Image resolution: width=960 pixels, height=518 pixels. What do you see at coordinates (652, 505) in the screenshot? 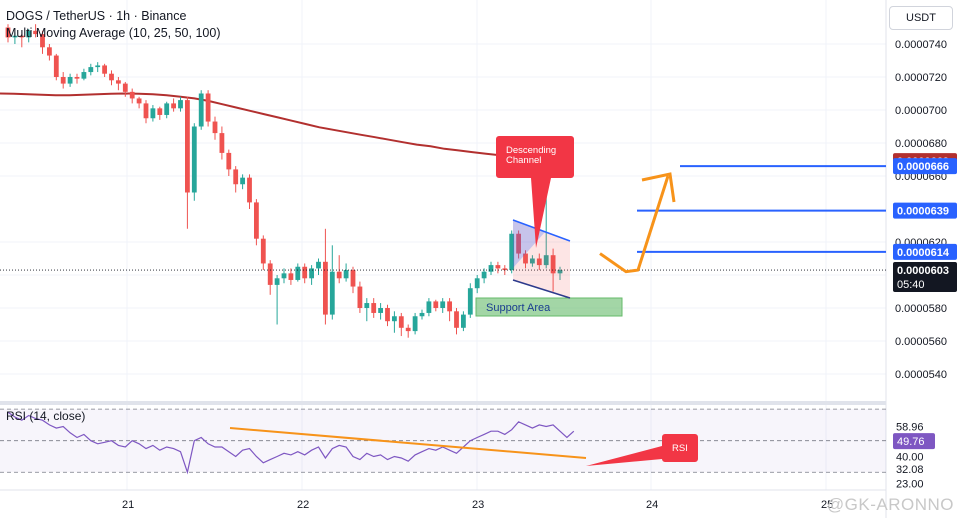
I see `time-tick-label: 24` at bounding box center [652, 505].